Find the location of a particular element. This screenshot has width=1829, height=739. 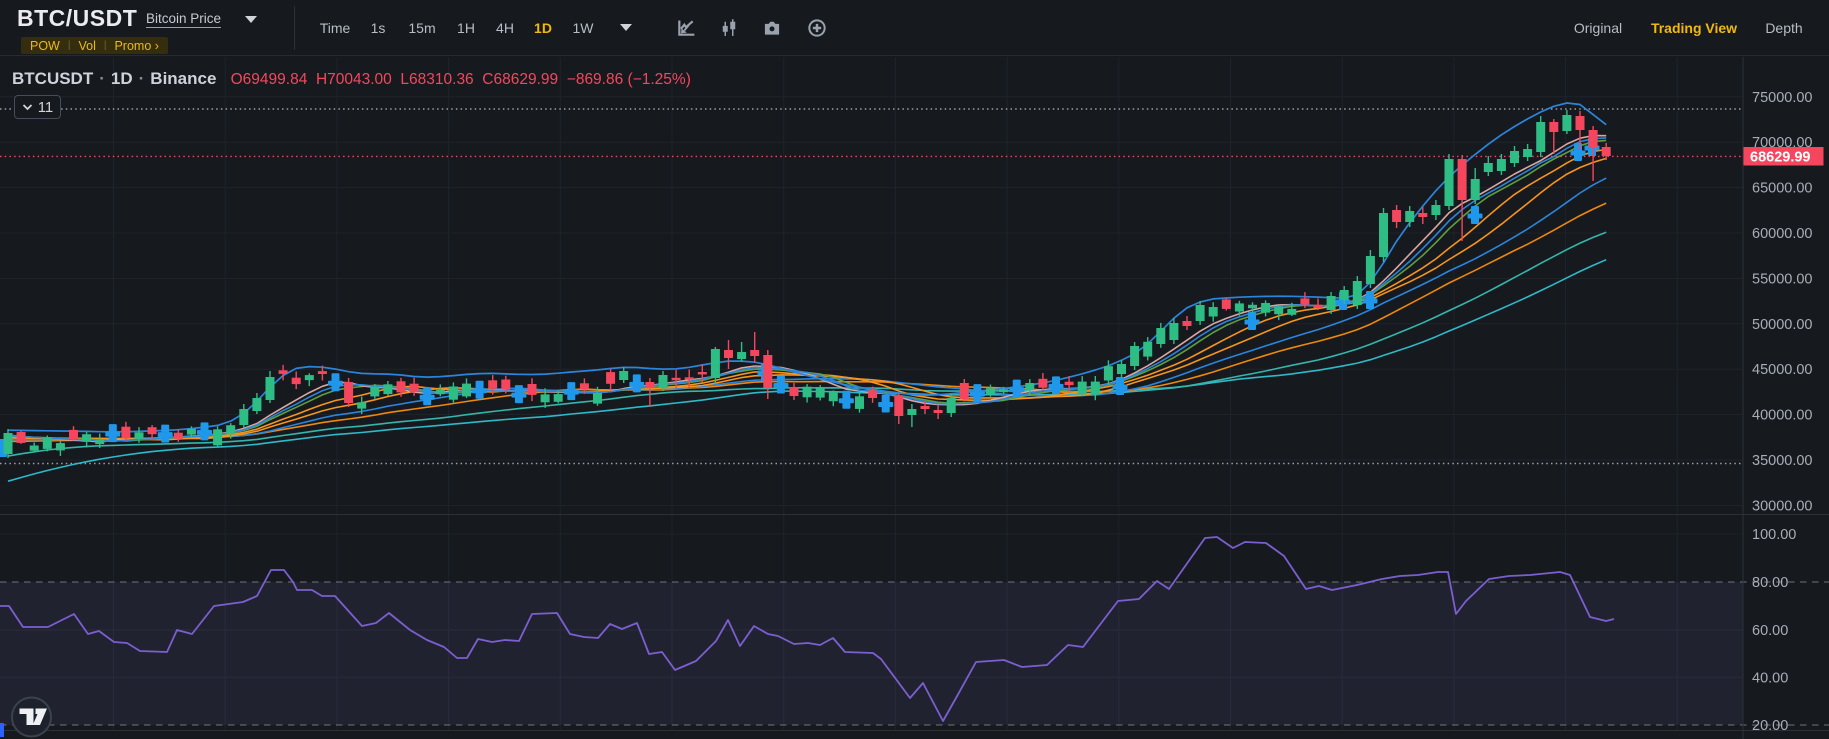

svg-text: 40000.00 is located at coordinates (1782, 416).